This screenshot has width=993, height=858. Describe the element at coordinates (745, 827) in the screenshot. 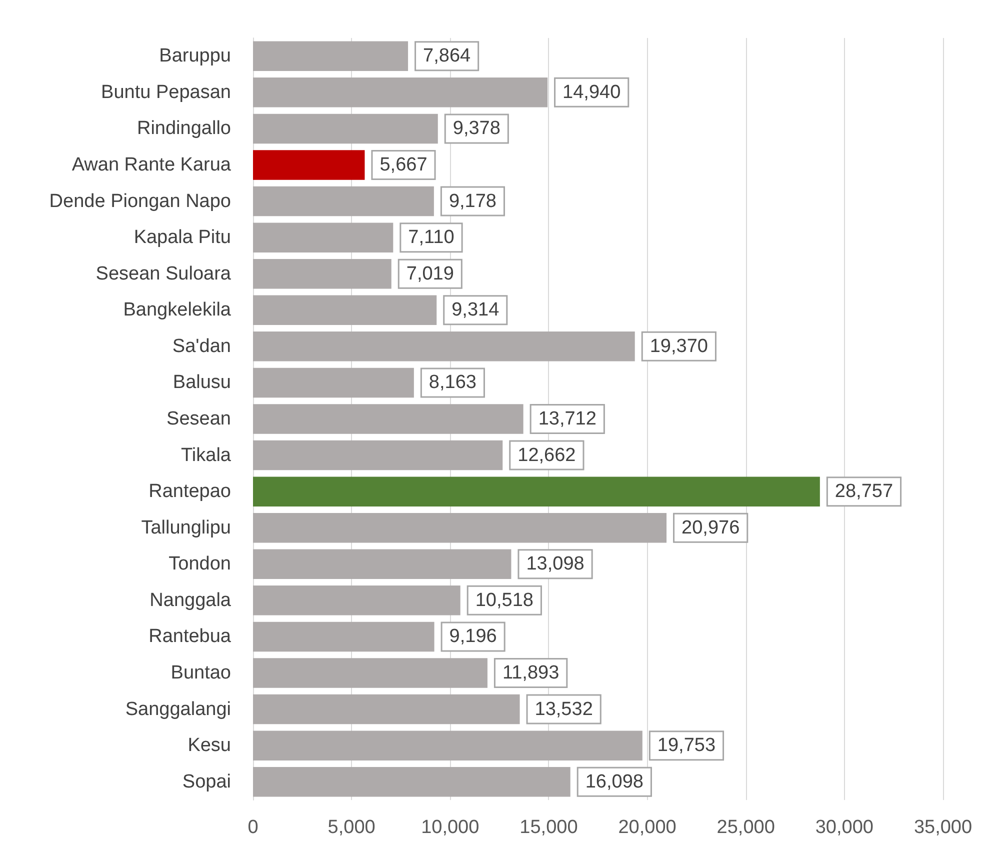

I see `x-tick-label: 25,000` at that location.